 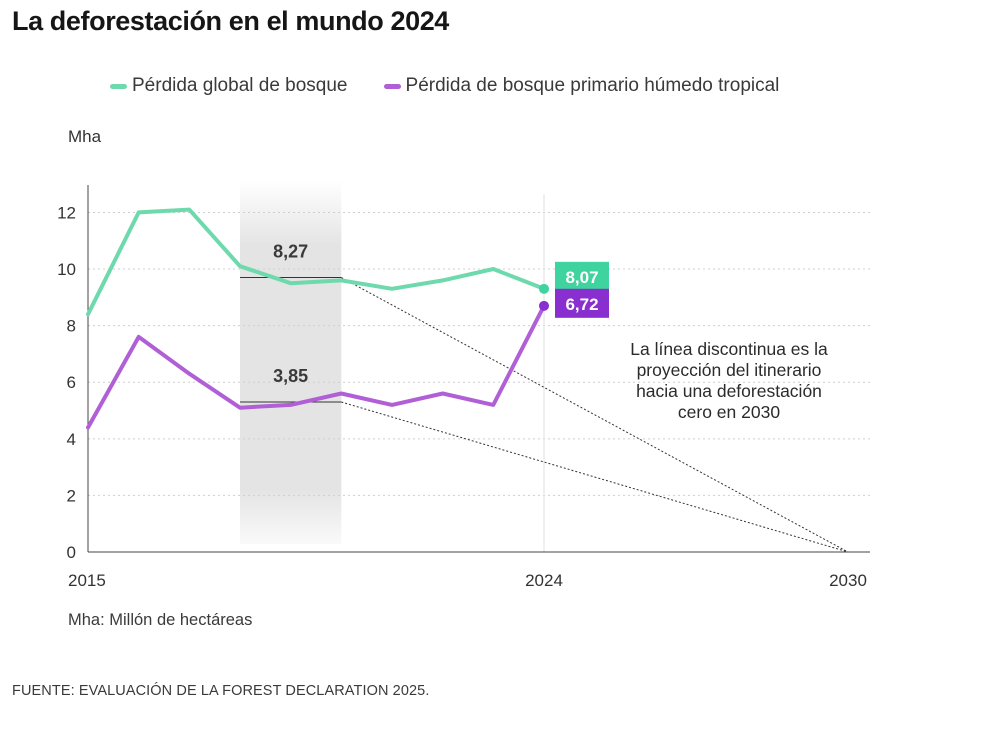 I want to click on end-badge-tropical, so click(x=582, y=303).